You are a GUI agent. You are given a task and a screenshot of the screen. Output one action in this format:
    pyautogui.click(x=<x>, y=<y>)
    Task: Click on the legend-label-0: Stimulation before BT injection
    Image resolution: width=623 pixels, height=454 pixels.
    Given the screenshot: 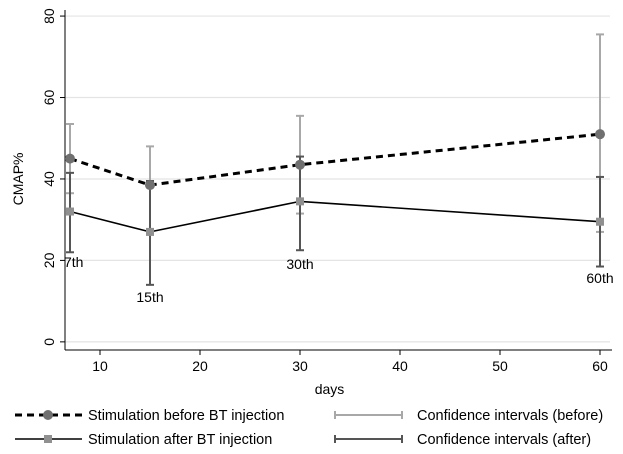 What is the action you would take?
    pyautogui.click(x=186, y=416)
    